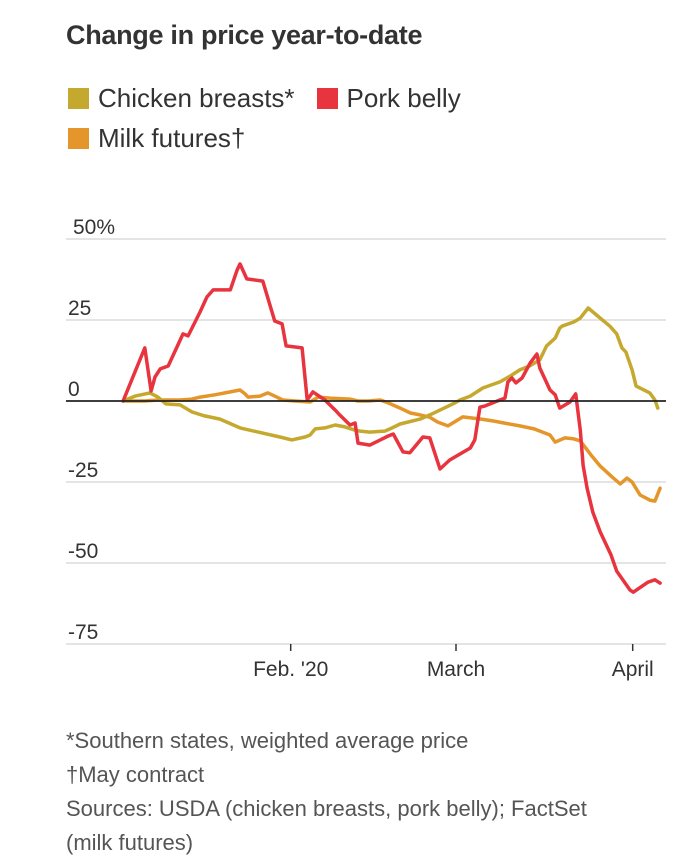  I want to click on footnote-chicken: *Southern states, weighted average price, so click(267, 740).